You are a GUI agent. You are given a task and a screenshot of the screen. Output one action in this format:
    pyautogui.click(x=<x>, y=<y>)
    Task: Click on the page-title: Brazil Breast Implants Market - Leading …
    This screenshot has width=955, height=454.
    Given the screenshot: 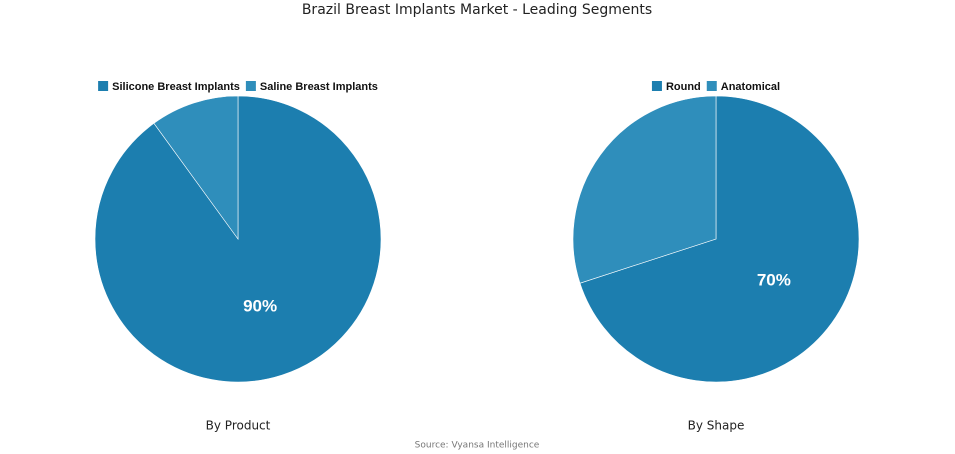 What is the action you would take?
    pyautogui.click(x=477, y=10)
    